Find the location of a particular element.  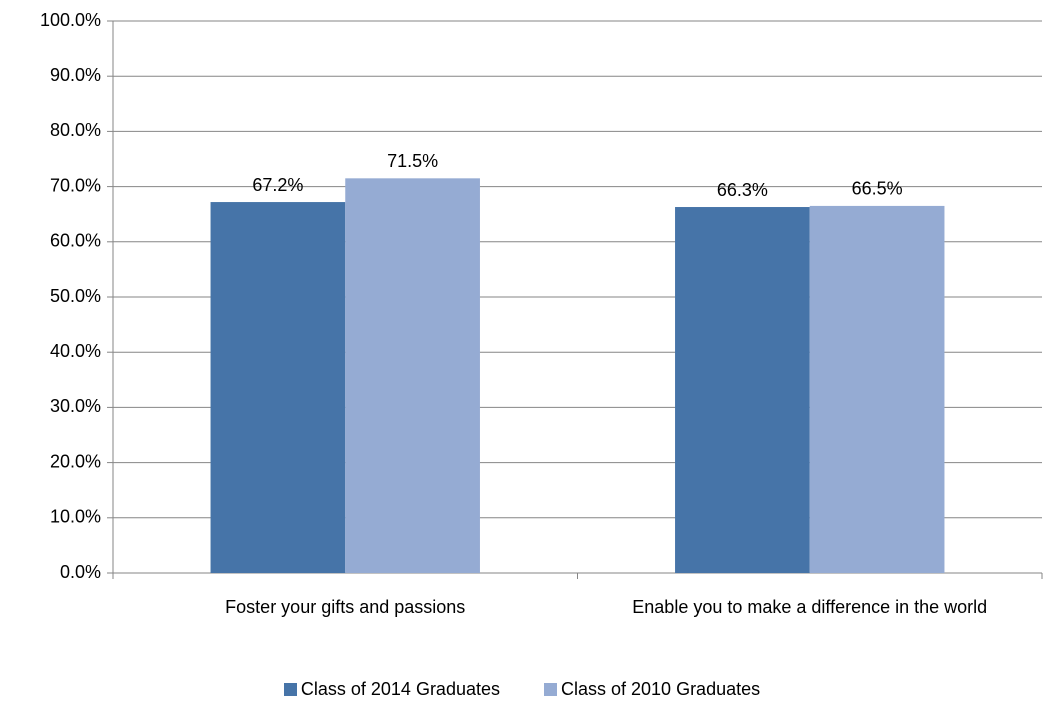

y-tick-label: 50.0% is located at coordinates (75, 296).